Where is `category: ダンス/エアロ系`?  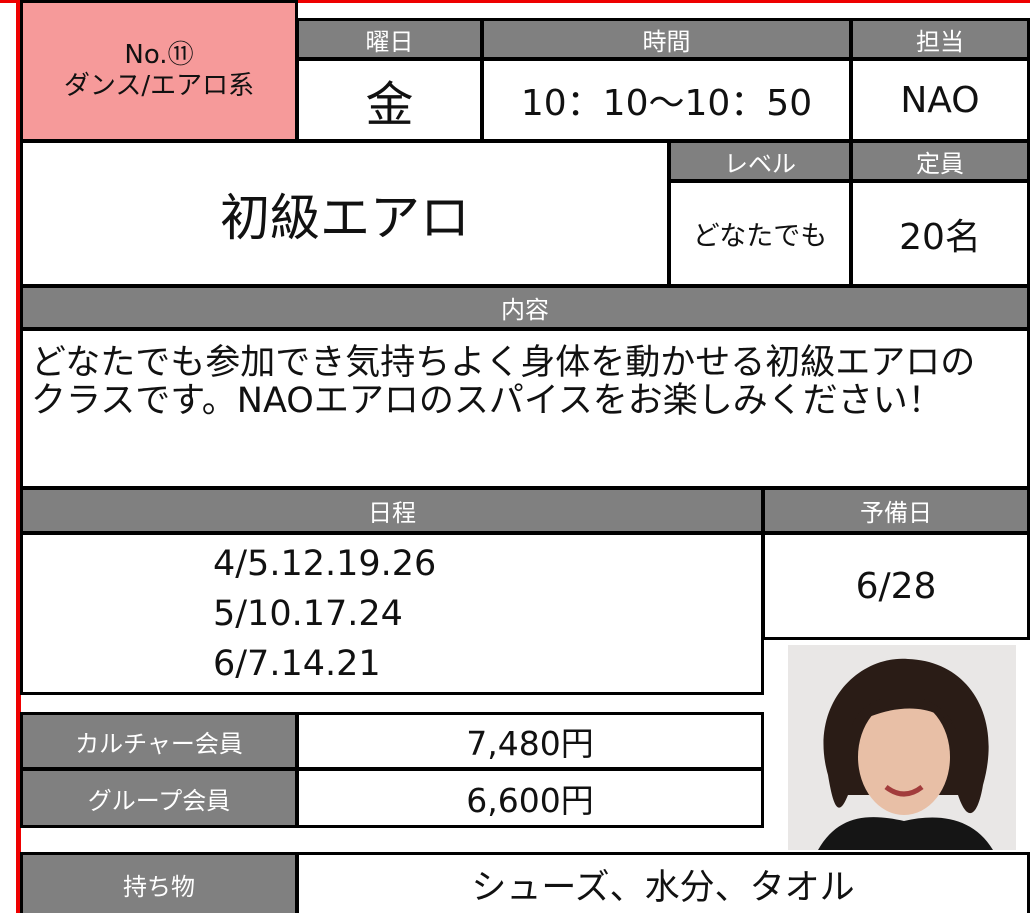 category: ダンス/エアロ系 is located at coordinates (159, 86).